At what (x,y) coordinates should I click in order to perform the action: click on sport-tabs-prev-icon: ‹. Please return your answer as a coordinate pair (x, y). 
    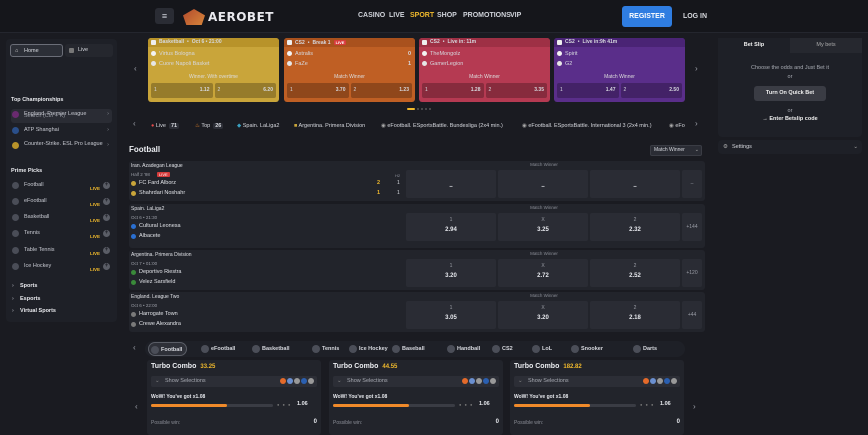
    Looking at the image, I should click on (134, 347).